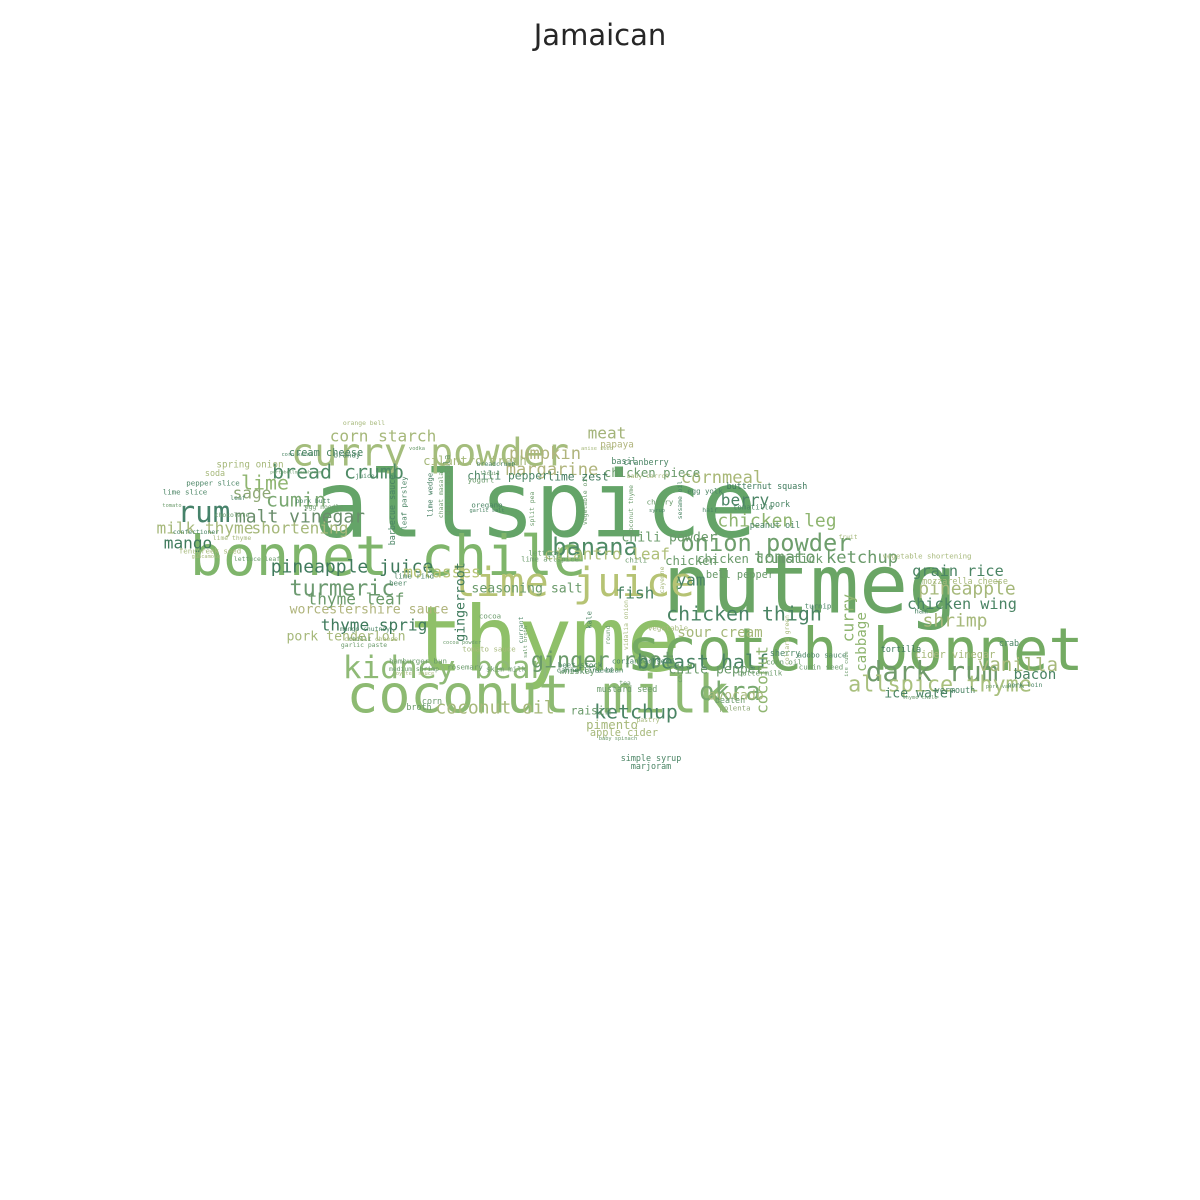  I want to click on word-cranberry: cranberry, so click(645, 462).